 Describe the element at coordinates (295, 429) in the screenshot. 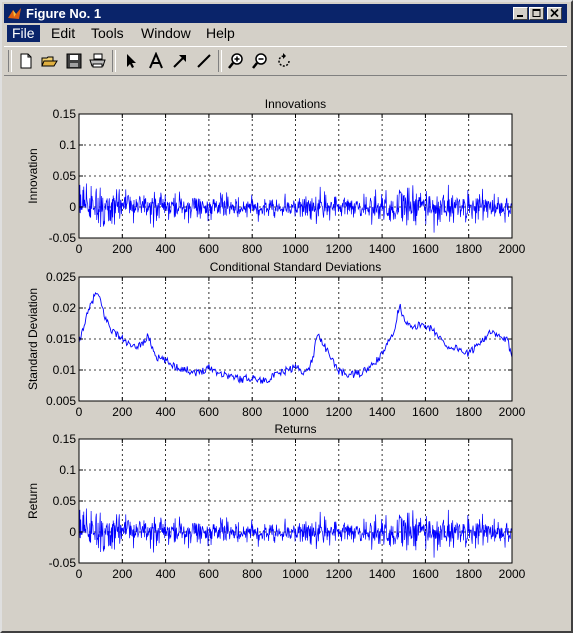

I see `chart-title: Returns` at that location.